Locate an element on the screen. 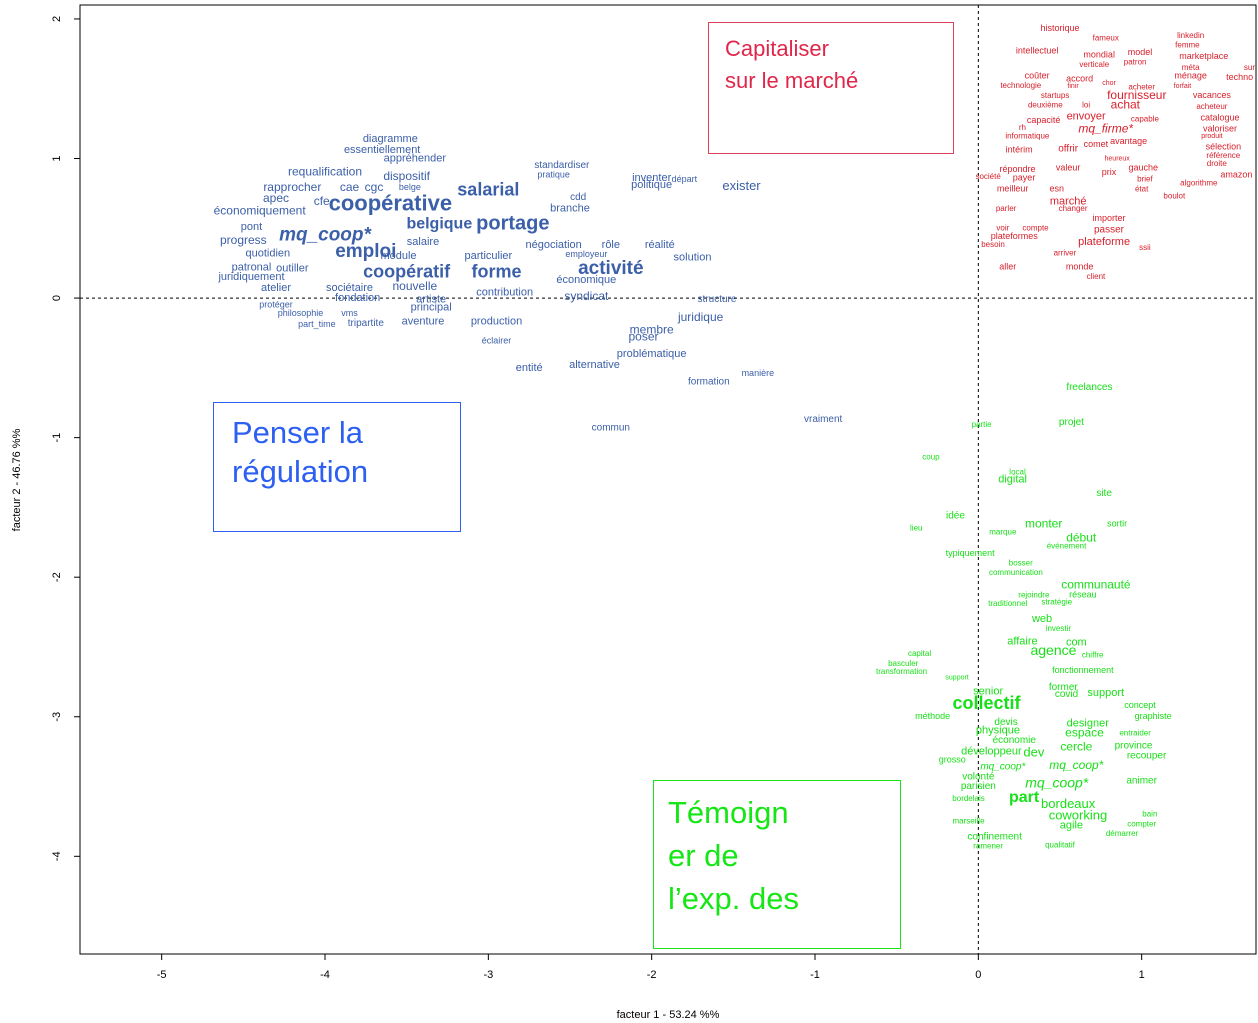  word-label-blue: poser is located at coordinates (643, 336).